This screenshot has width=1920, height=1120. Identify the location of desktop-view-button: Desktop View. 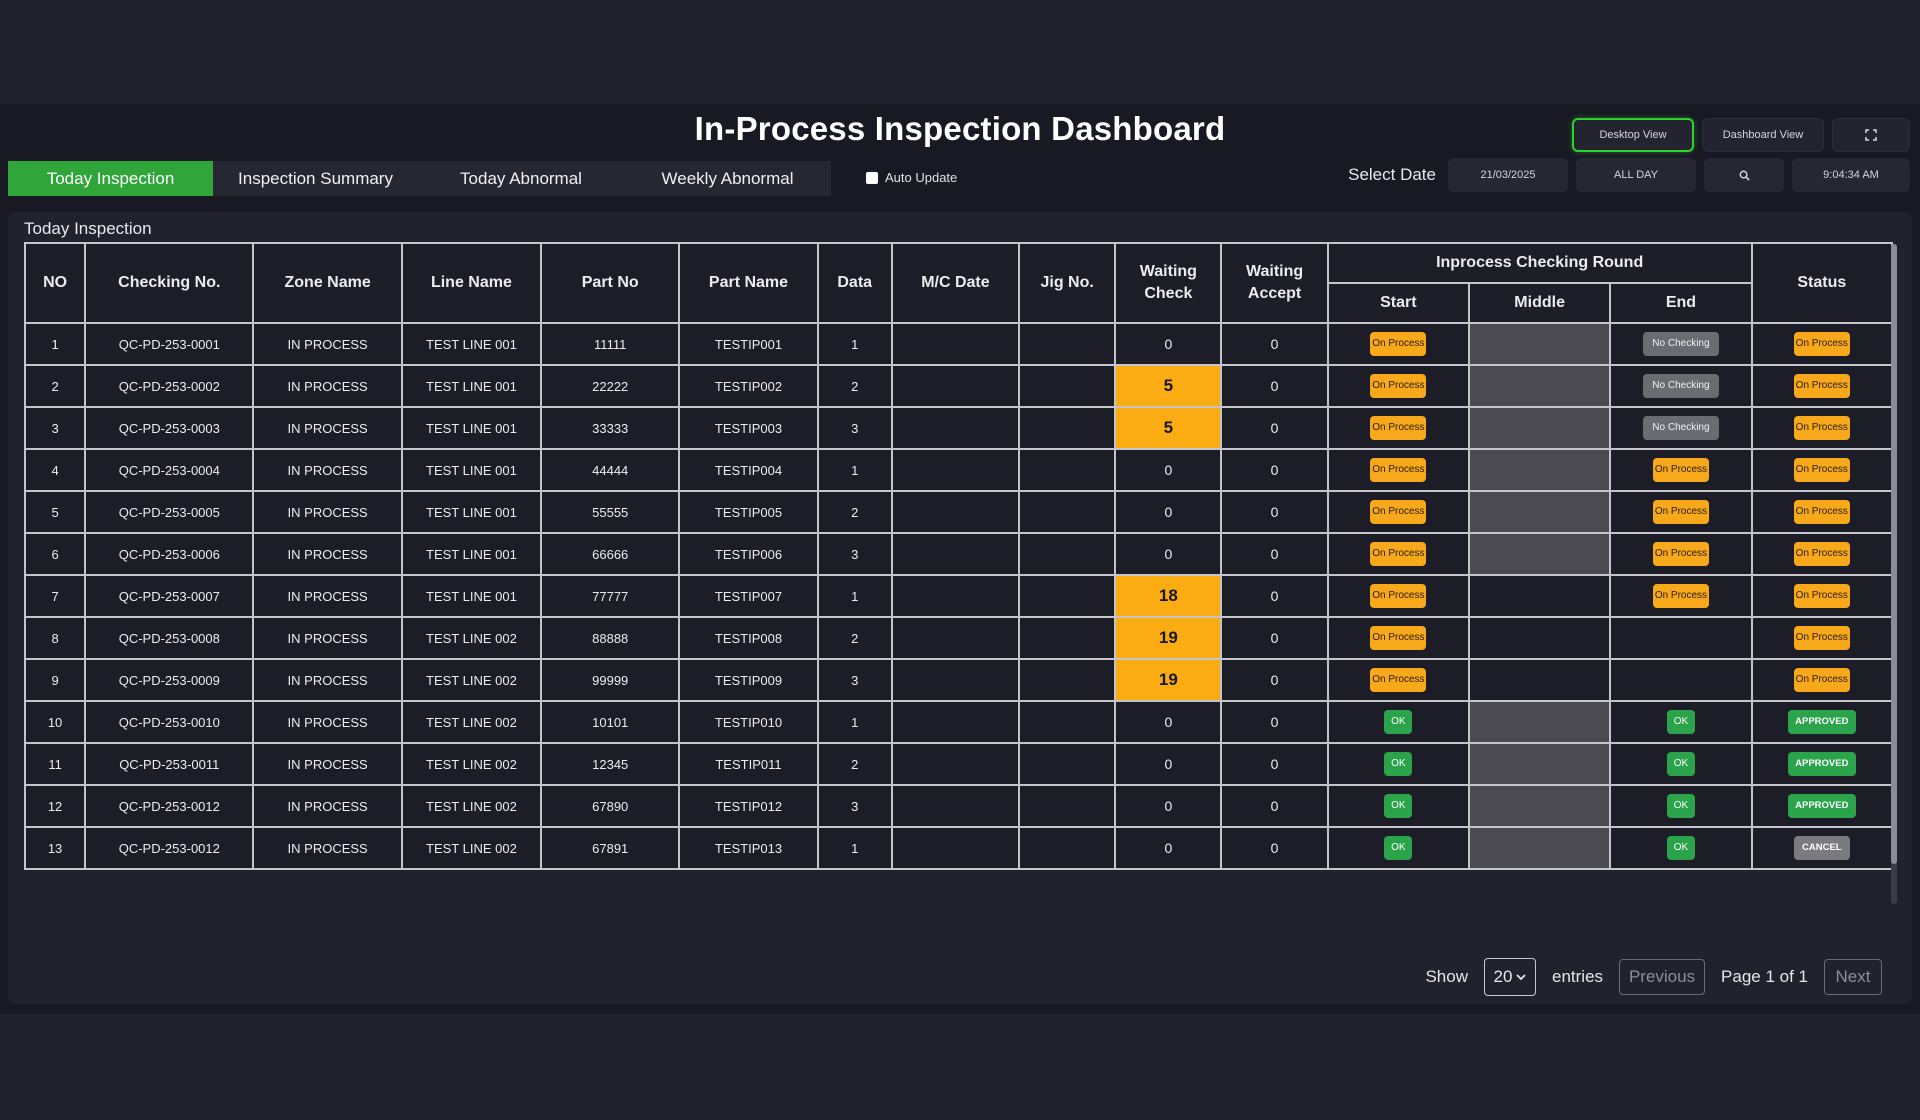
(1633, 135).